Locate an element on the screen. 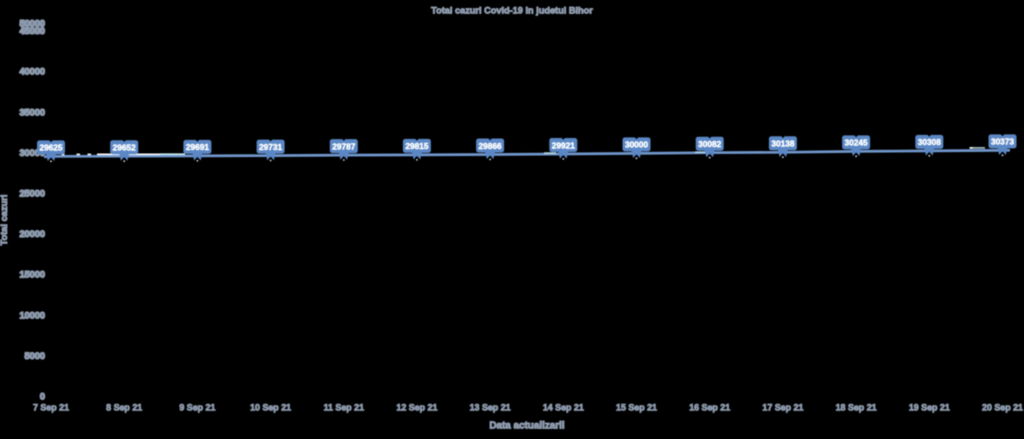 The height and width of the screenshot is (439, 1024). svg-text: Total cazuri is located at coordinates (4, 220).